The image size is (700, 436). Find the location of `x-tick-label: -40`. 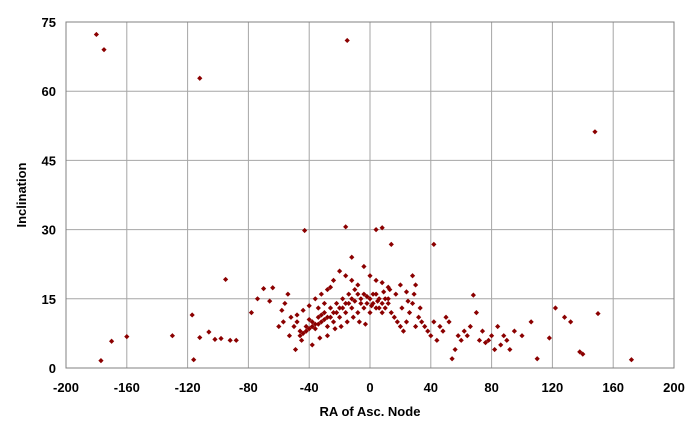

x-tick-label: -40 is located at coordinates (309, 387).